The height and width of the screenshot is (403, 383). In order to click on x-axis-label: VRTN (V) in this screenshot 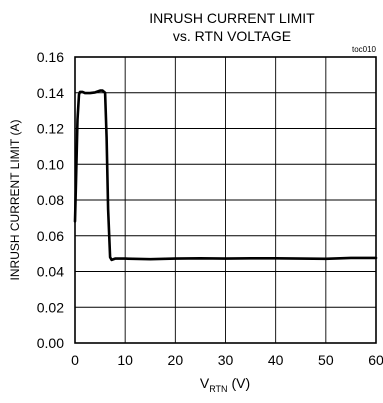, I will do `click(225, 384)`.